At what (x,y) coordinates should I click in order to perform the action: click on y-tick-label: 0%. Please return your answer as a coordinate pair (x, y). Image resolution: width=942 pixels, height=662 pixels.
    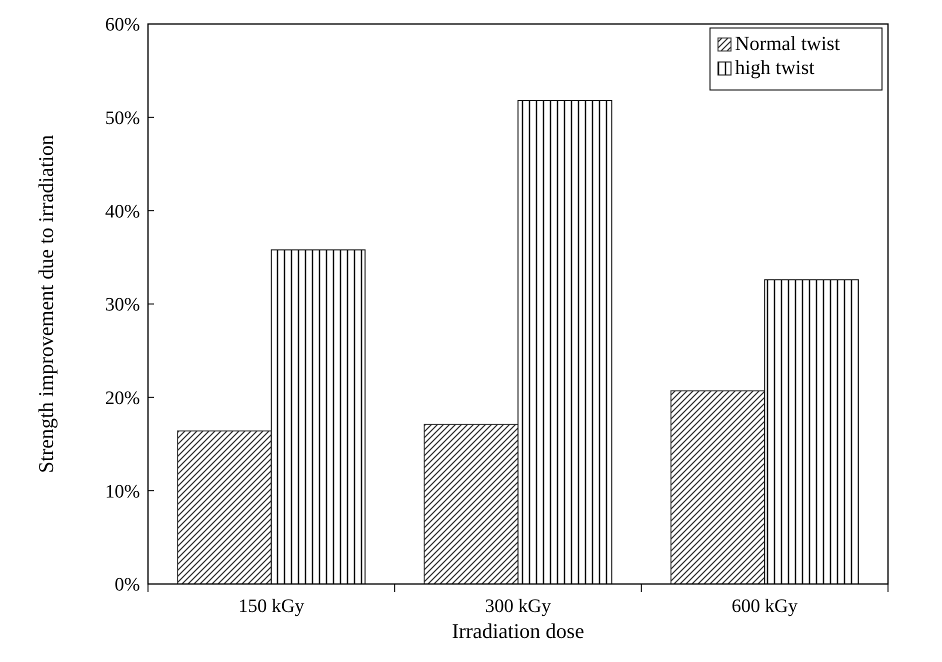
    Looking at the image, I should click on (127, 585).